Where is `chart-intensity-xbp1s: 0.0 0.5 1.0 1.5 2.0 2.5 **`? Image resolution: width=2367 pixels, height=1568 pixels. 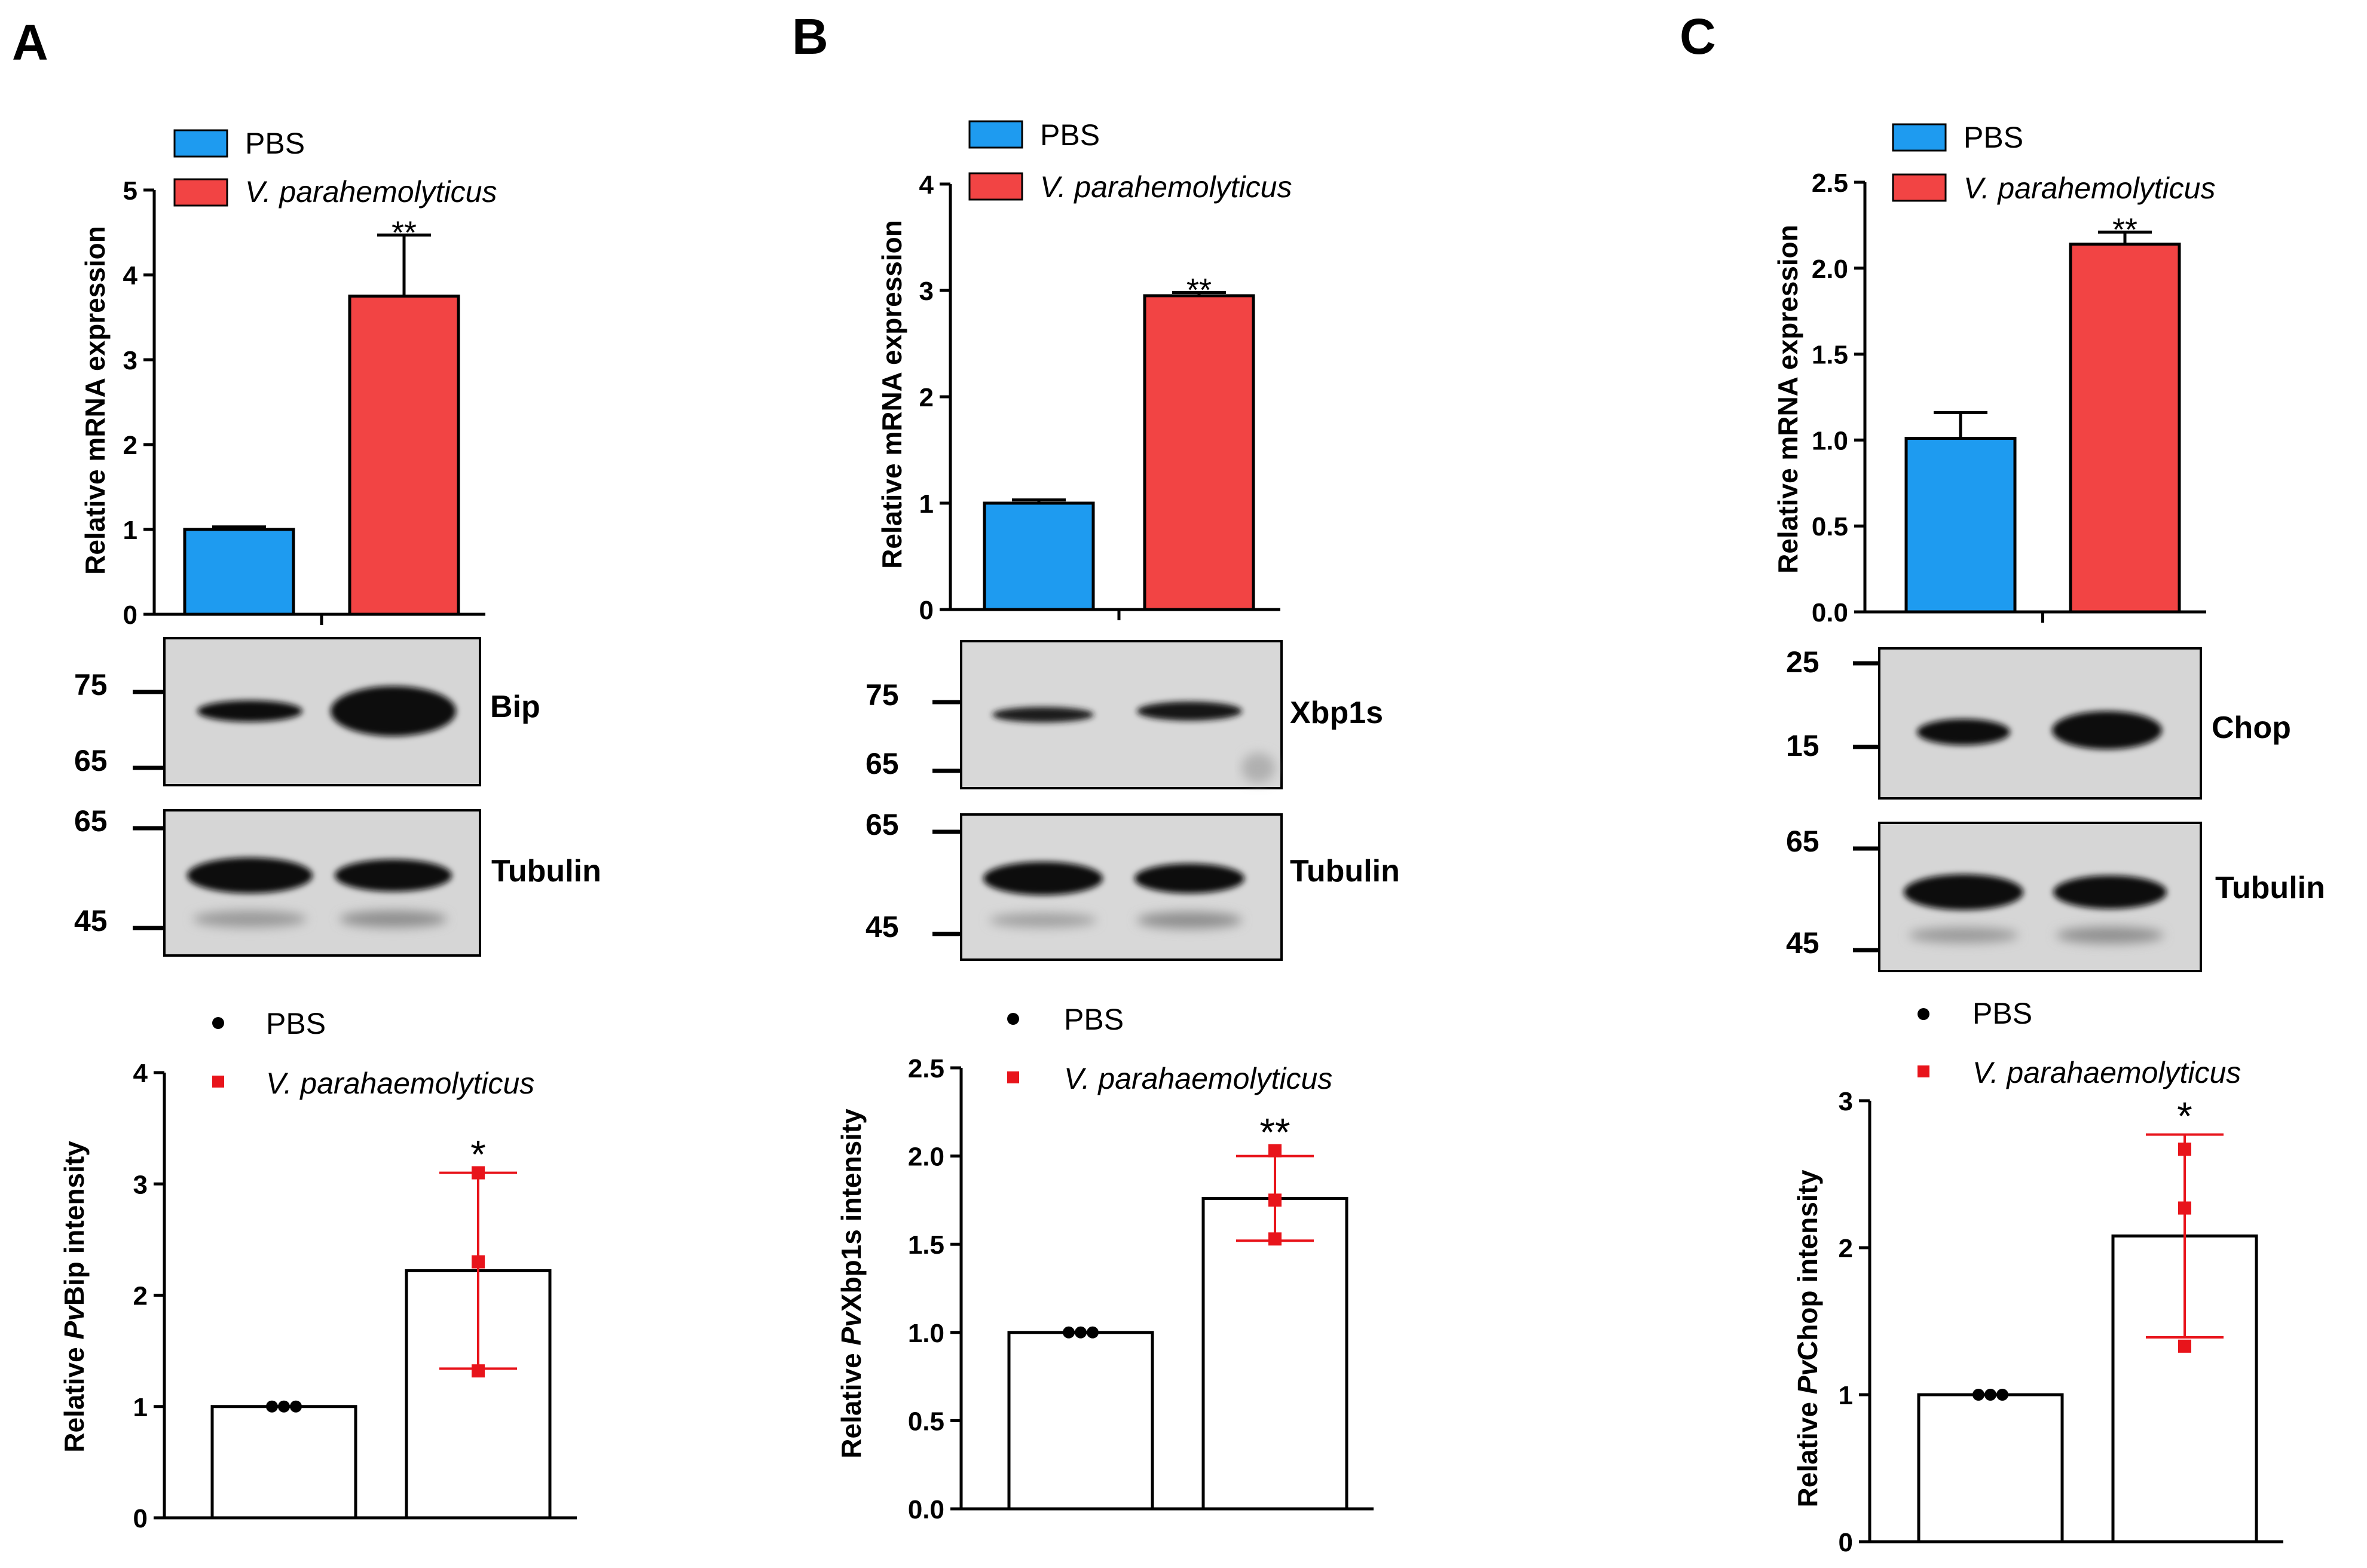 chart-intensity-xbp1s: 0.0 0.5 1.0 1.5 2.0 2.5 ** is located at coordinates (1141, 1289).